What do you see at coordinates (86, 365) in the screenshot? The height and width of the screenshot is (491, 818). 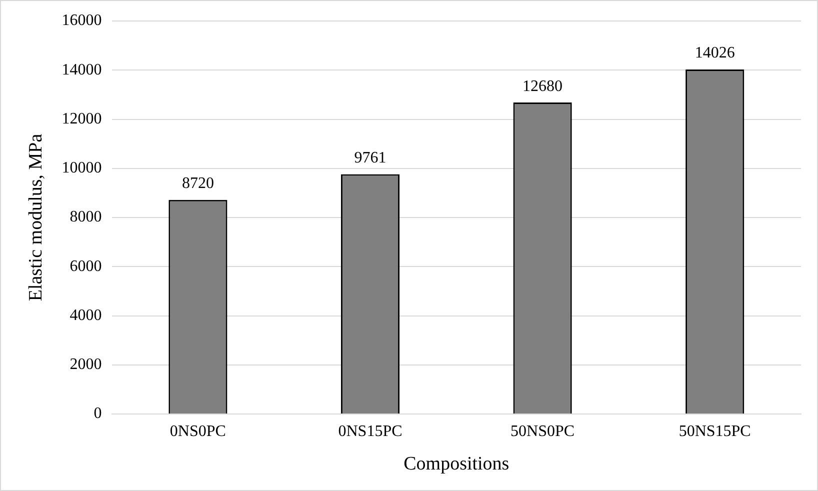 I see `y-tick-label: 2000` at bounding box center [86, 365].